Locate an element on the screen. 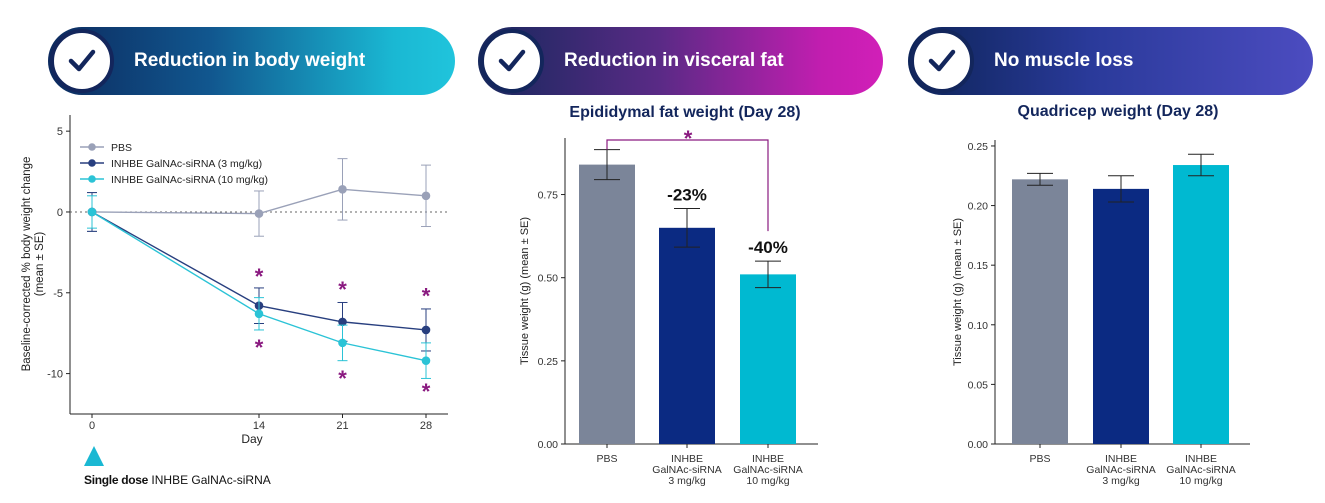  banner-muscle: No muscle loss is located at coordinates (1110, 61).